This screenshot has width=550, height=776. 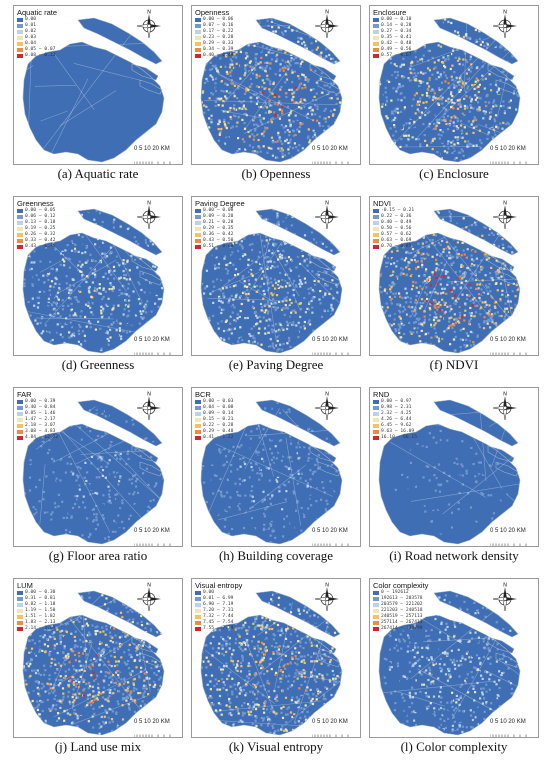 I want to click on legend-entry: 1.47 — 2.17, so click(x=37, y=420).